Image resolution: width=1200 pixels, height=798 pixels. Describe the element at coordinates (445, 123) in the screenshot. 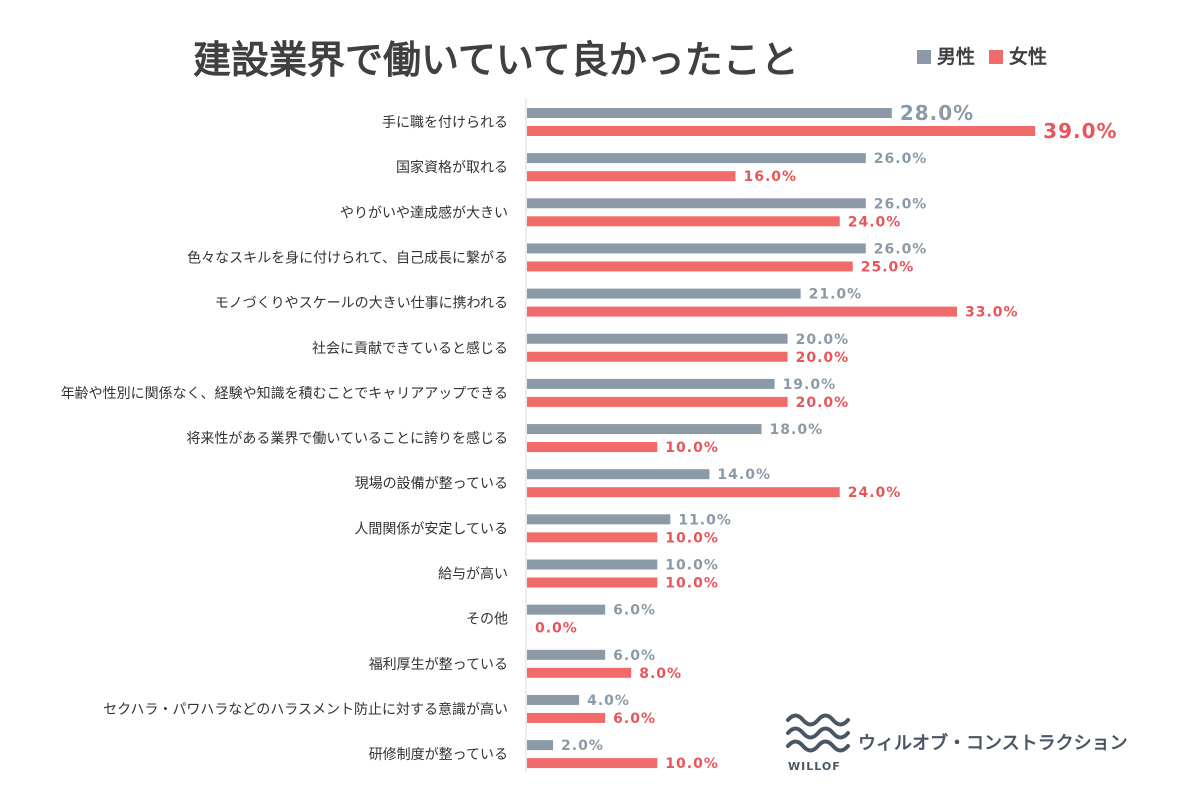

I see `category-label: 手に職を付けられる` at that location.